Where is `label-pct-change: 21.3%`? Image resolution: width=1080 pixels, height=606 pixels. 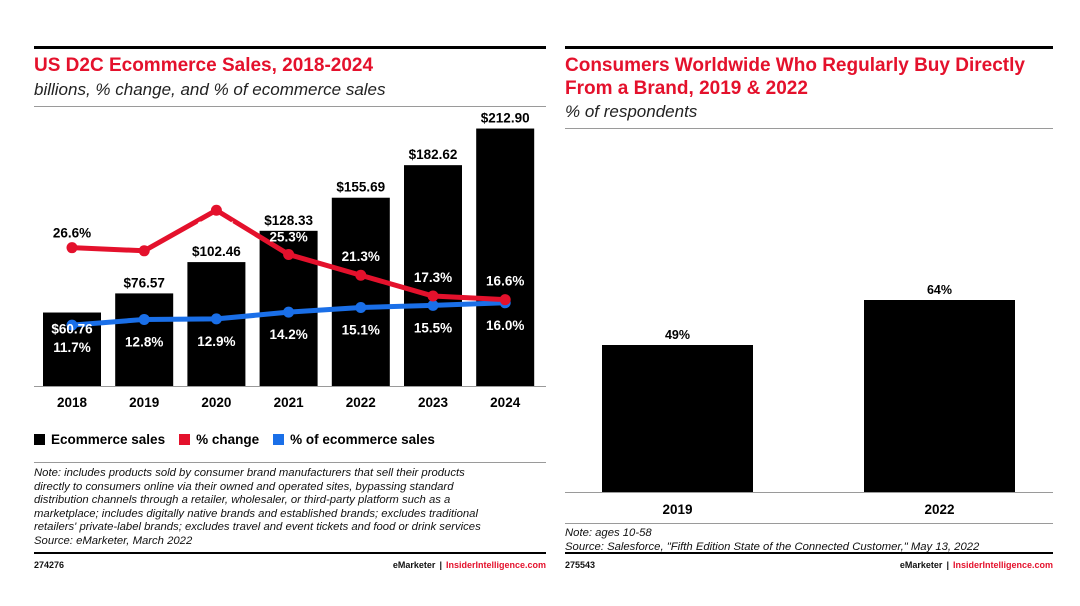
label-pct-change: 21.3% is located at coordinates (361, 256).